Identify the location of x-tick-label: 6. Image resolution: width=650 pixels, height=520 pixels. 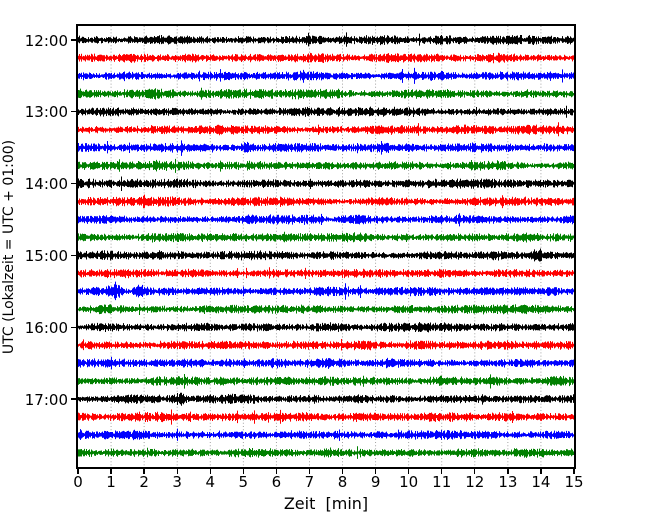
(276, 482).